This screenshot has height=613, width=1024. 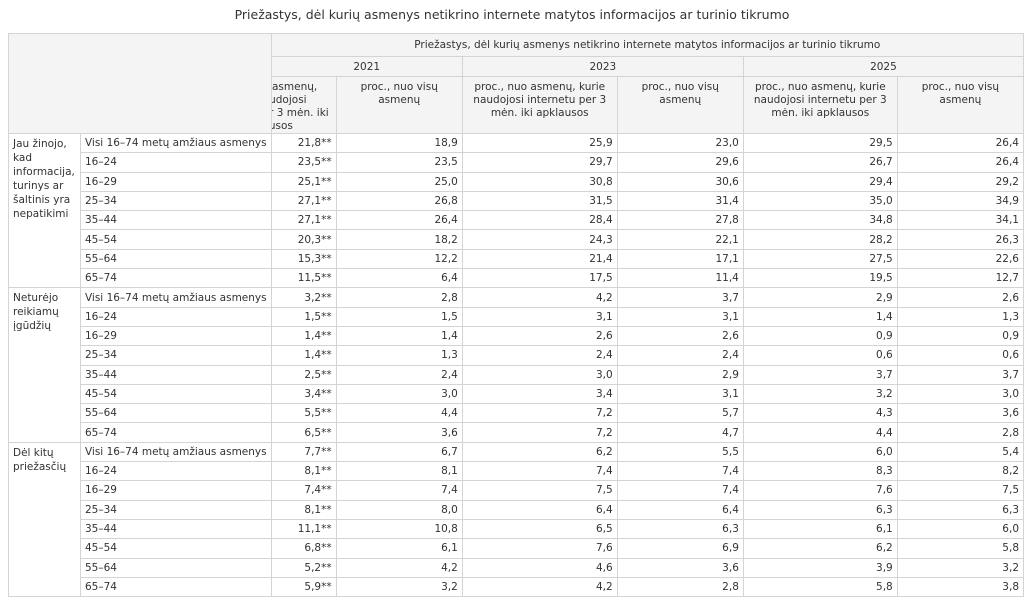 What do you see at coordinates (44, 365) in the screenshot?
I see `group-label: Neturėjo reikiamų įgūdžių` at bounding box center [44, 365].